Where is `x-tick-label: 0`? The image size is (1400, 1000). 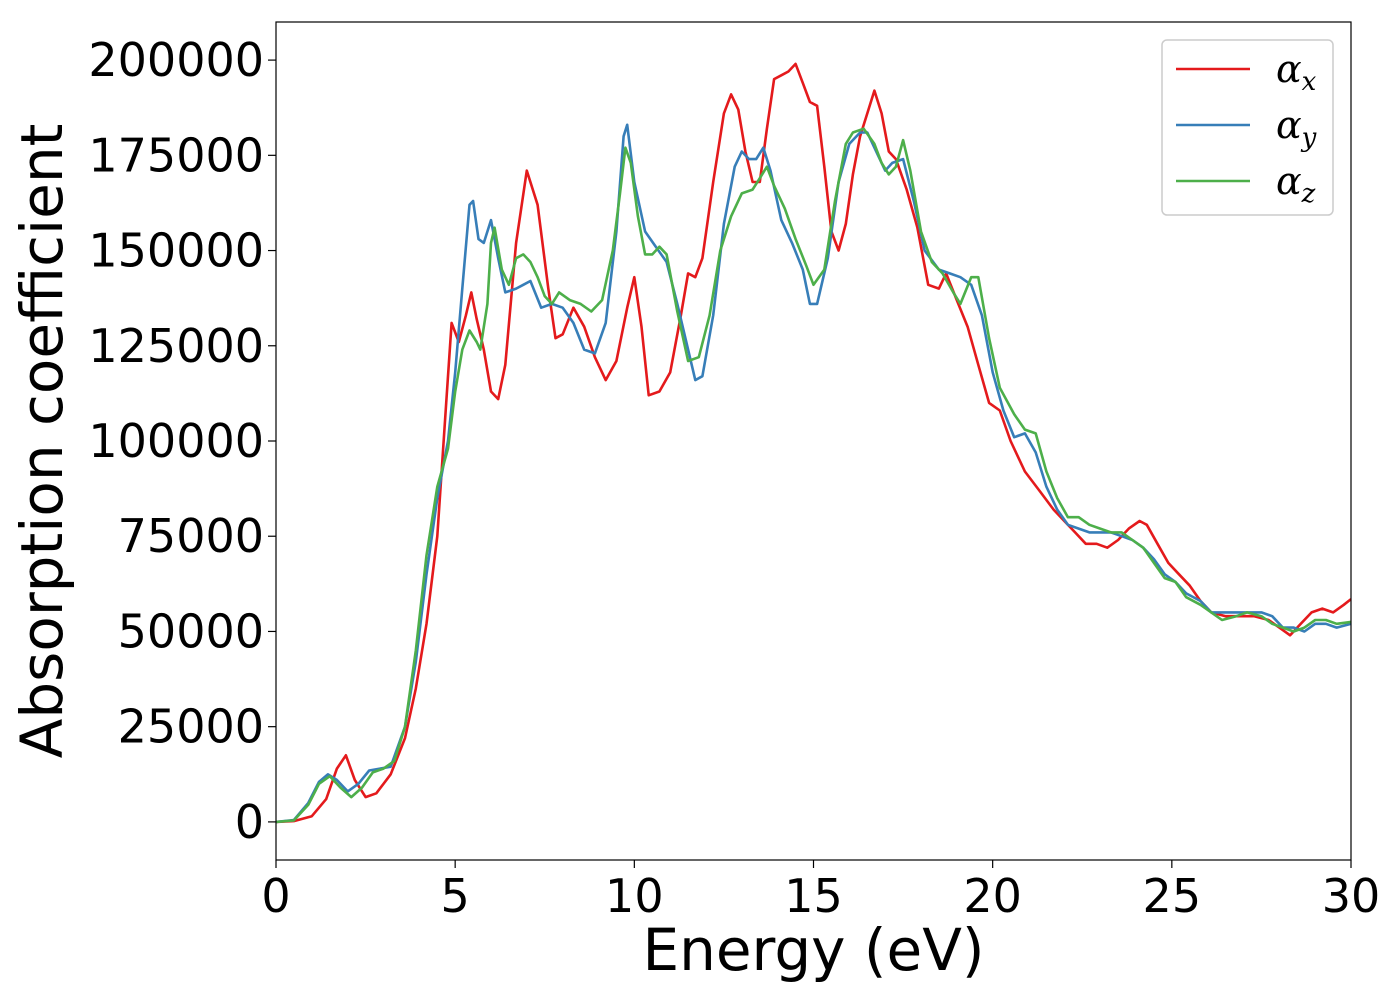 x-tick-label: 0 is located at coordinates (275, 896).